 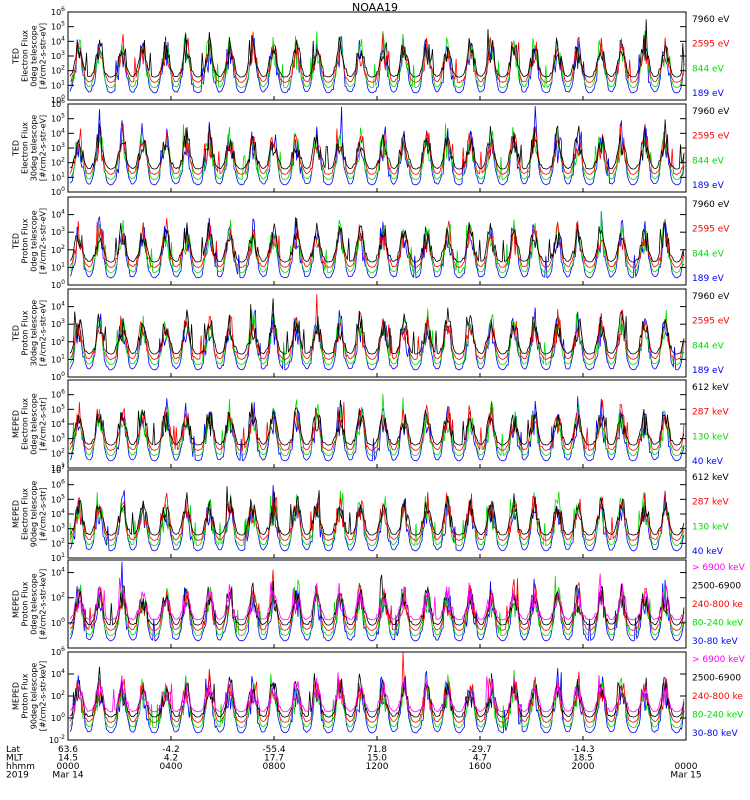 I want to click on xtick-label: 17.7, so click(x=274, y=759).